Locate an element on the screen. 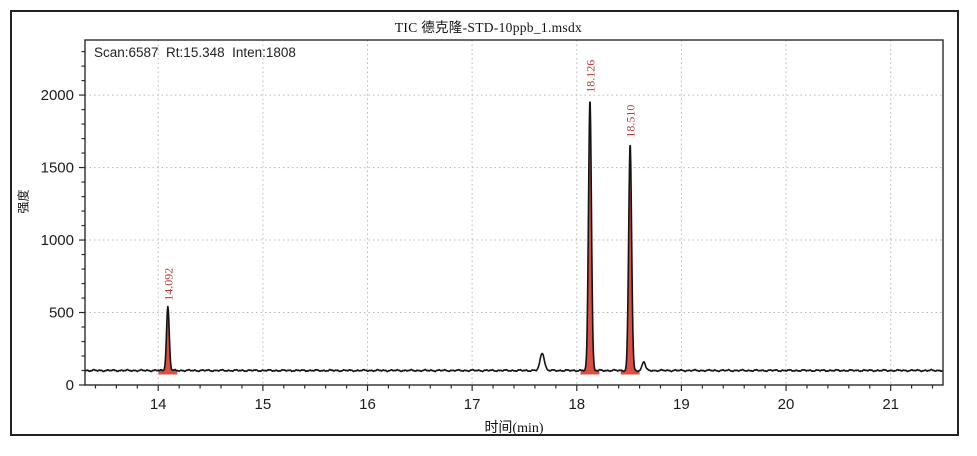 Image resolution: width=977 pixels, height=456 pixels. y-tick-label: 2000 is located at coordinates (57, 95).